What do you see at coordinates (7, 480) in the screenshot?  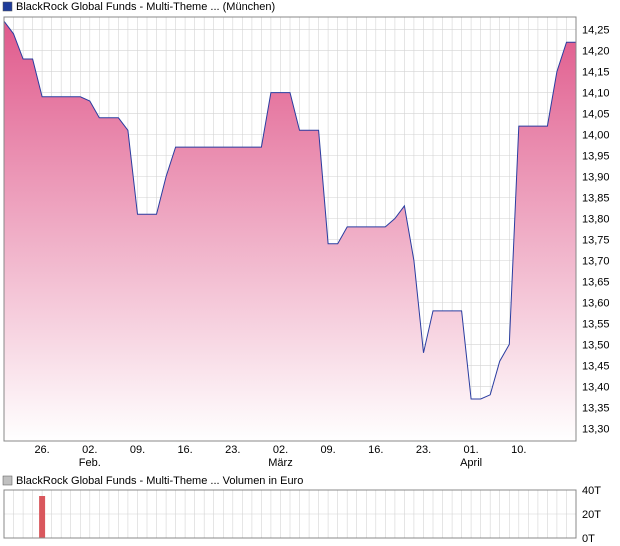 I see `volume-legend-swatch` at bounding box center [7, 480].